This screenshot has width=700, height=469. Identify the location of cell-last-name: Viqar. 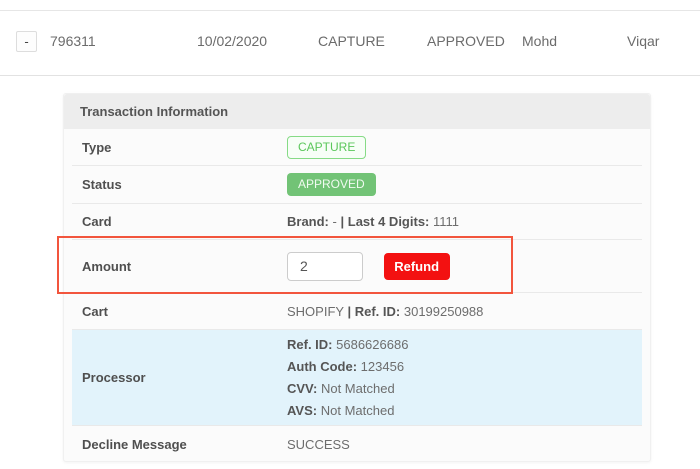
(643, 41).